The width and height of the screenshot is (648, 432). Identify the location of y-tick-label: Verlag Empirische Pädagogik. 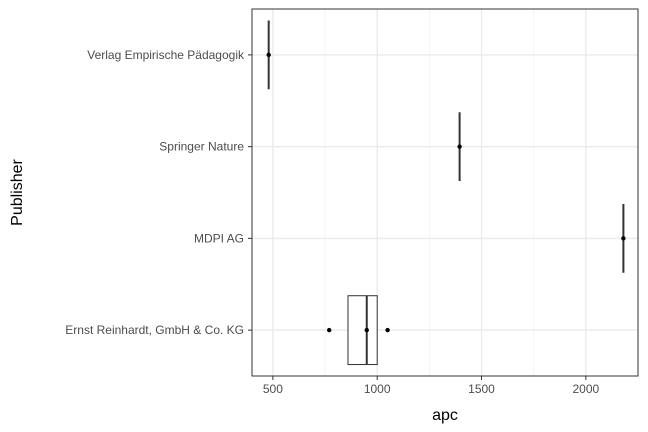
(166, 55).